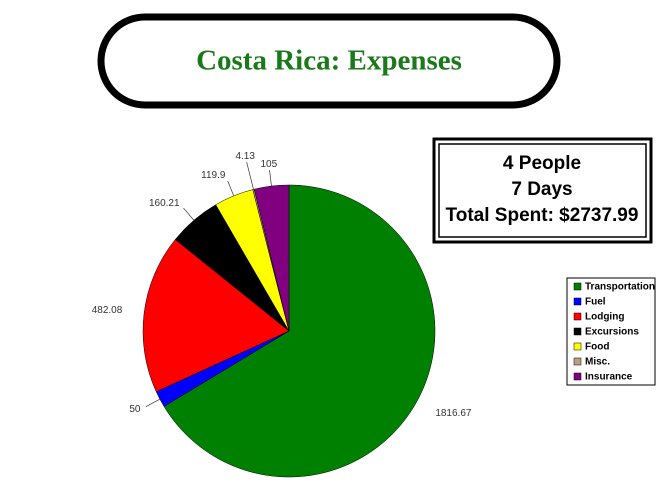 The width and height of the screenshot is (666, 500). I want to click on info-line: 4 People, so click(542, 163).